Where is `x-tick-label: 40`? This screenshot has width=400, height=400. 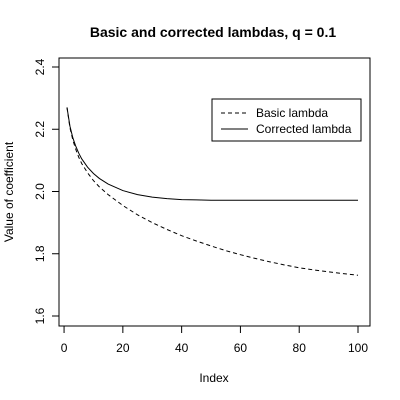 x-tick-label: 40 is located at coordinates (182, 348).